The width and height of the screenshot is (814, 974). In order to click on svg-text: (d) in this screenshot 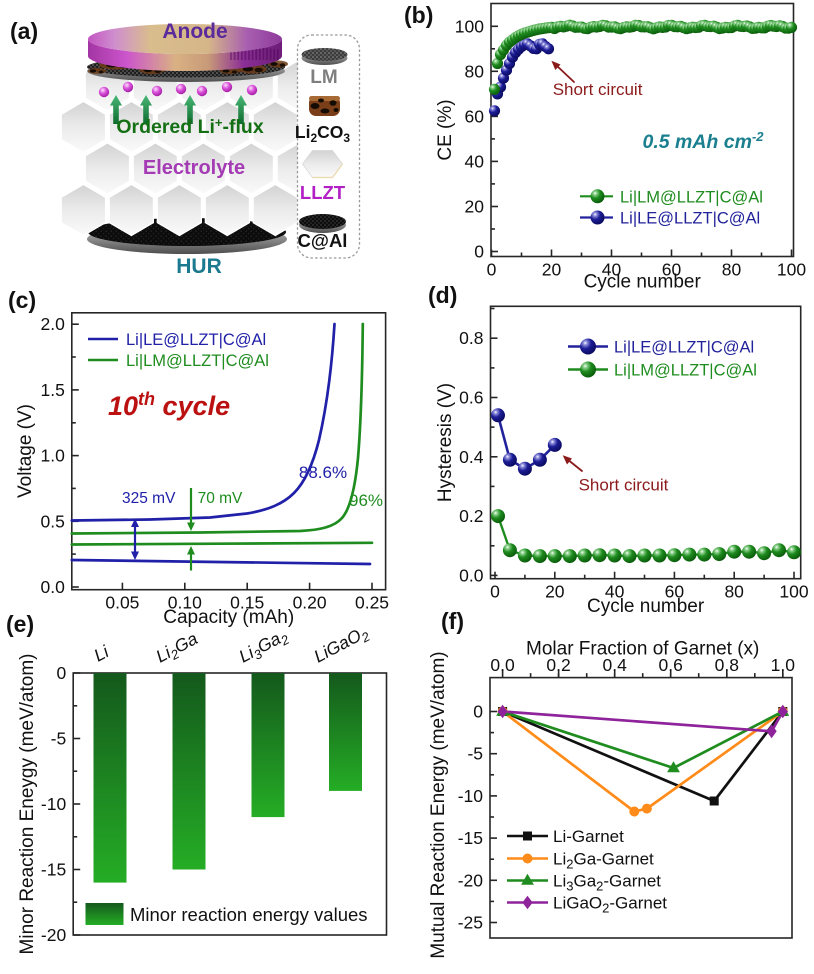, I will do `click(442, 295)`.